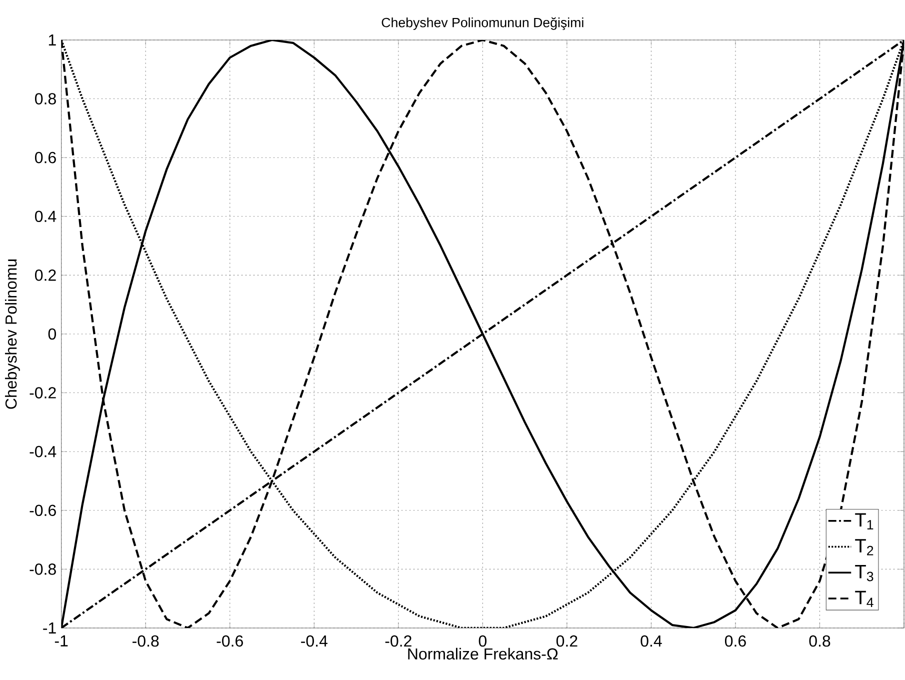  Describe the element at coordinates (314, 641) in the screenshot. I see `x-tick-label: -0.4` at that location.